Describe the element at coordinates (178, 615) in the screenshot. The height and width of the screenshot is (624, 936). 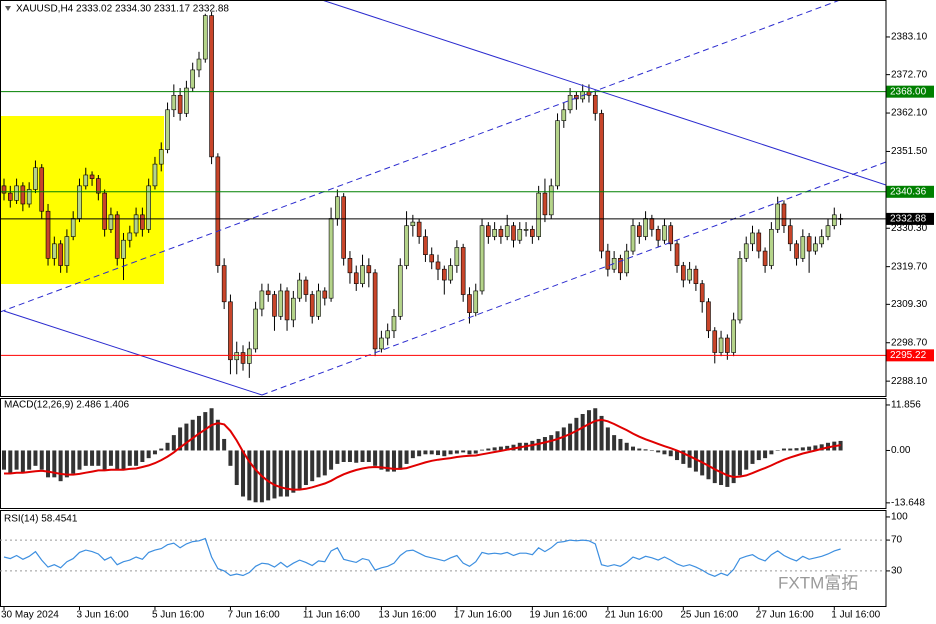
I see `x-tick-label: 5 Jun 16:00` at that location.